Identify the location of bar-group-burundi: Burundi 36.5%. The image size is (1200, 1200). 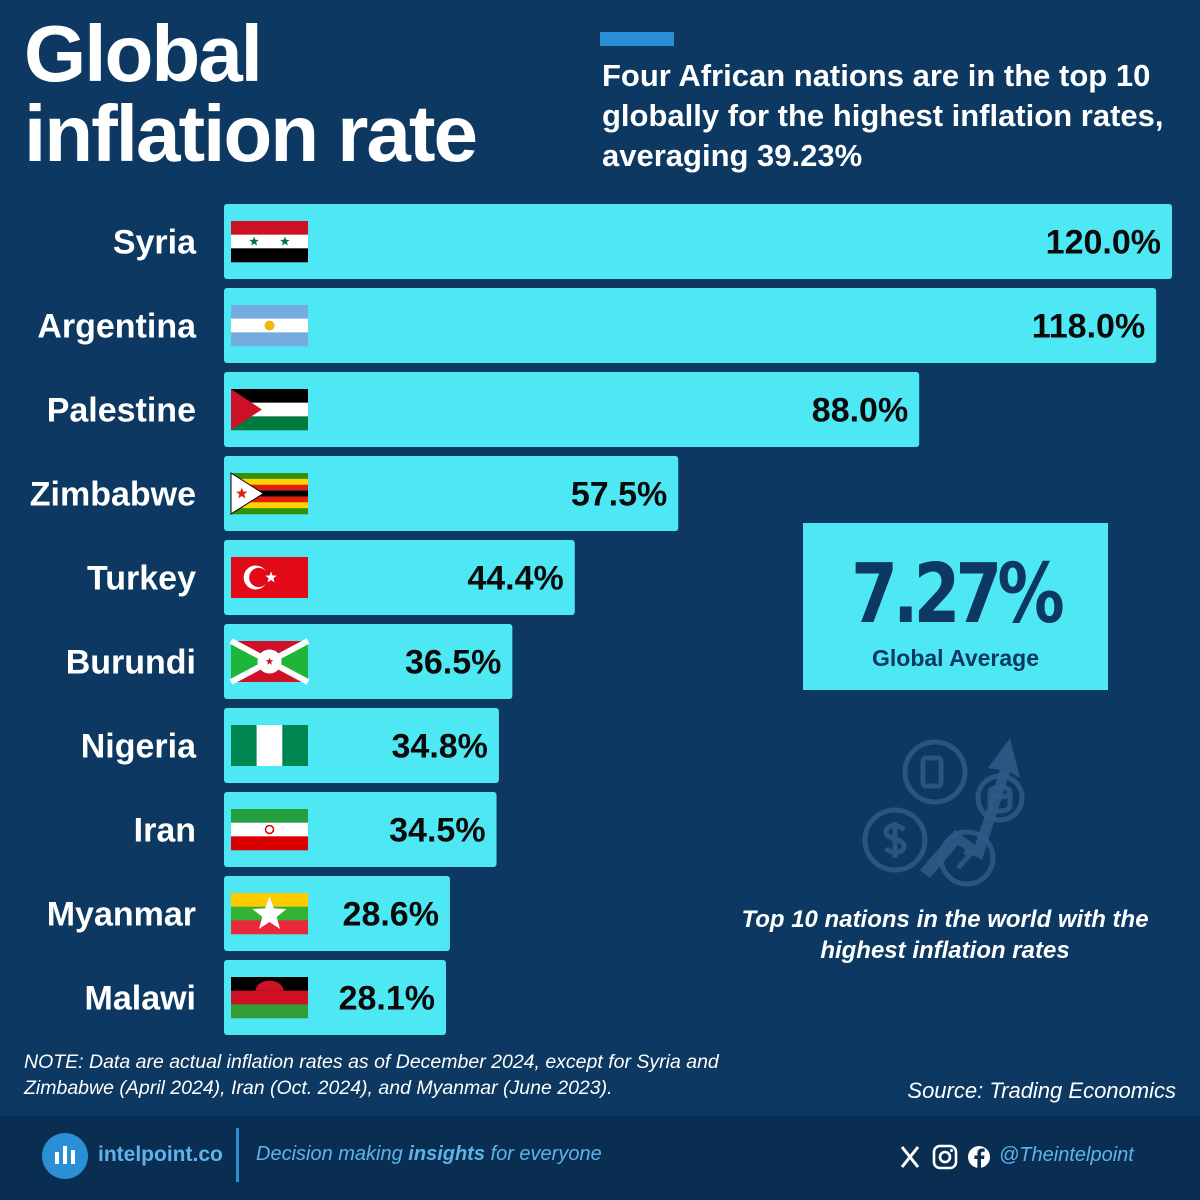
(289, 661).